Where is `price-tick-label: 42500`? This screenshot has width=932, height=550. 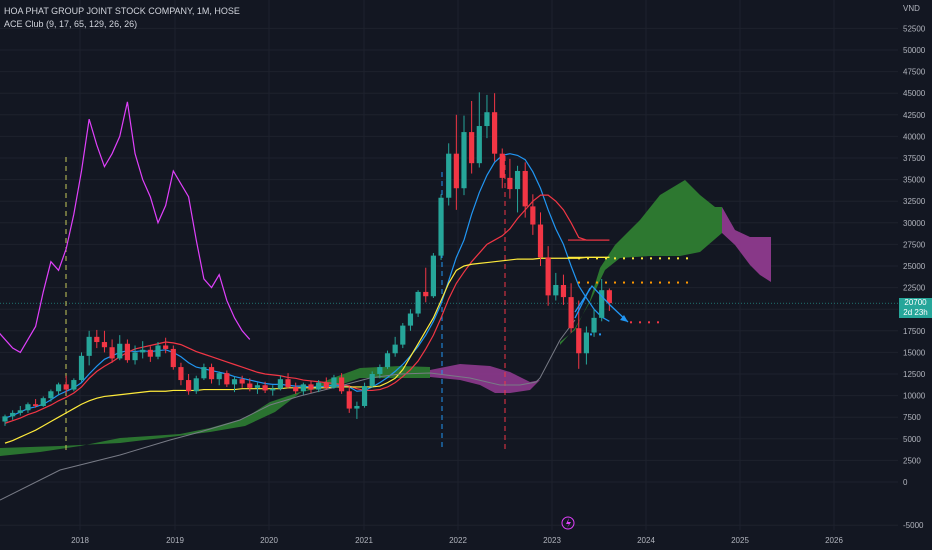 price-tick-label: 42500 is located at coordinates (914, 115).